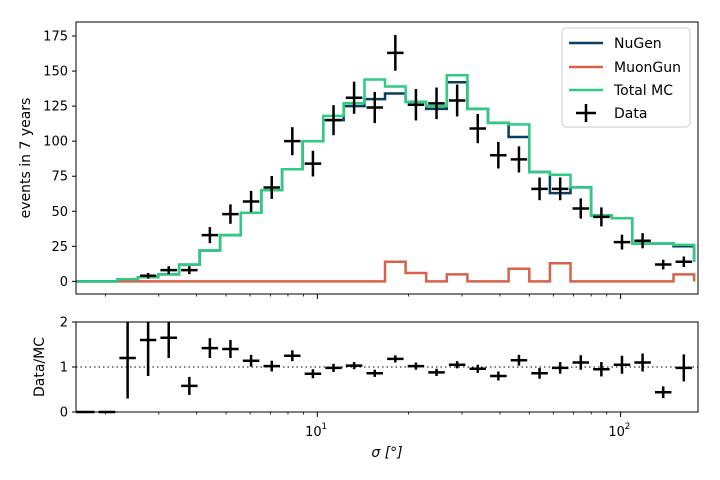 The image size is (720, 480). What do you see at coordinates (647, 68) in the screenshot?
I see `legend-label-muongun: MuonGun` at bounding box center [647, 68].